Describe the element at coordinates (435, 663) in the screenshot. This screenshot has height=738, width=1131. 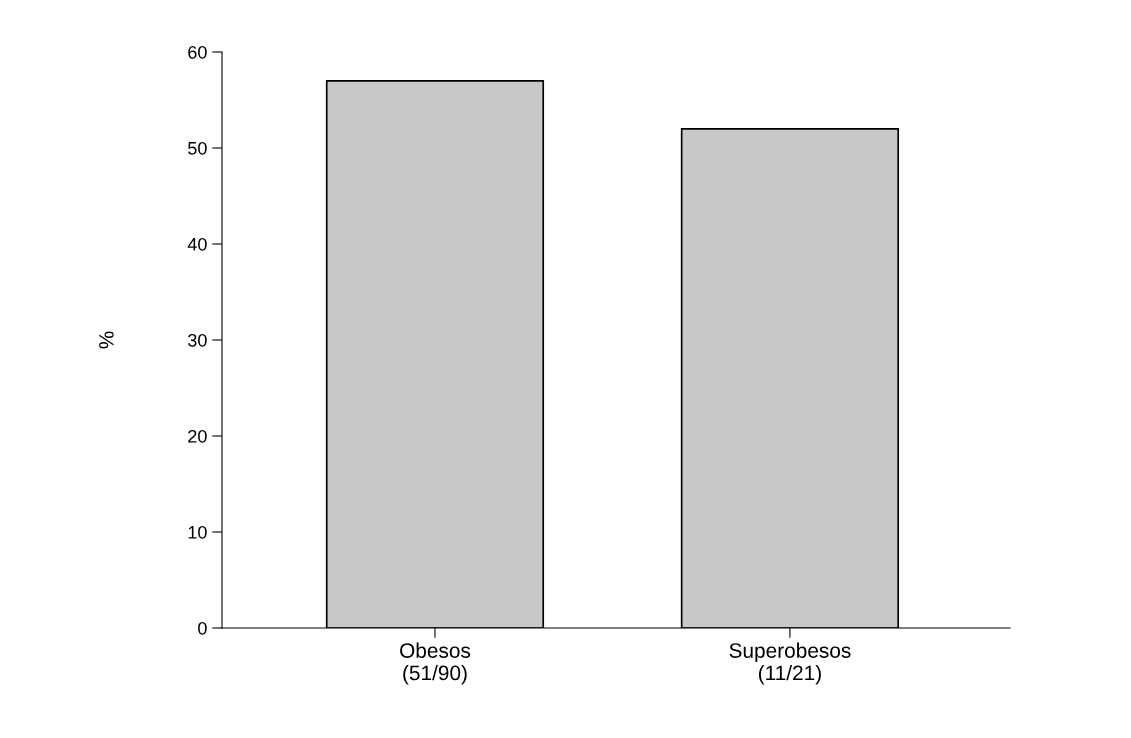
I see `x-tick-label: Obesos (51/90)` at that location.